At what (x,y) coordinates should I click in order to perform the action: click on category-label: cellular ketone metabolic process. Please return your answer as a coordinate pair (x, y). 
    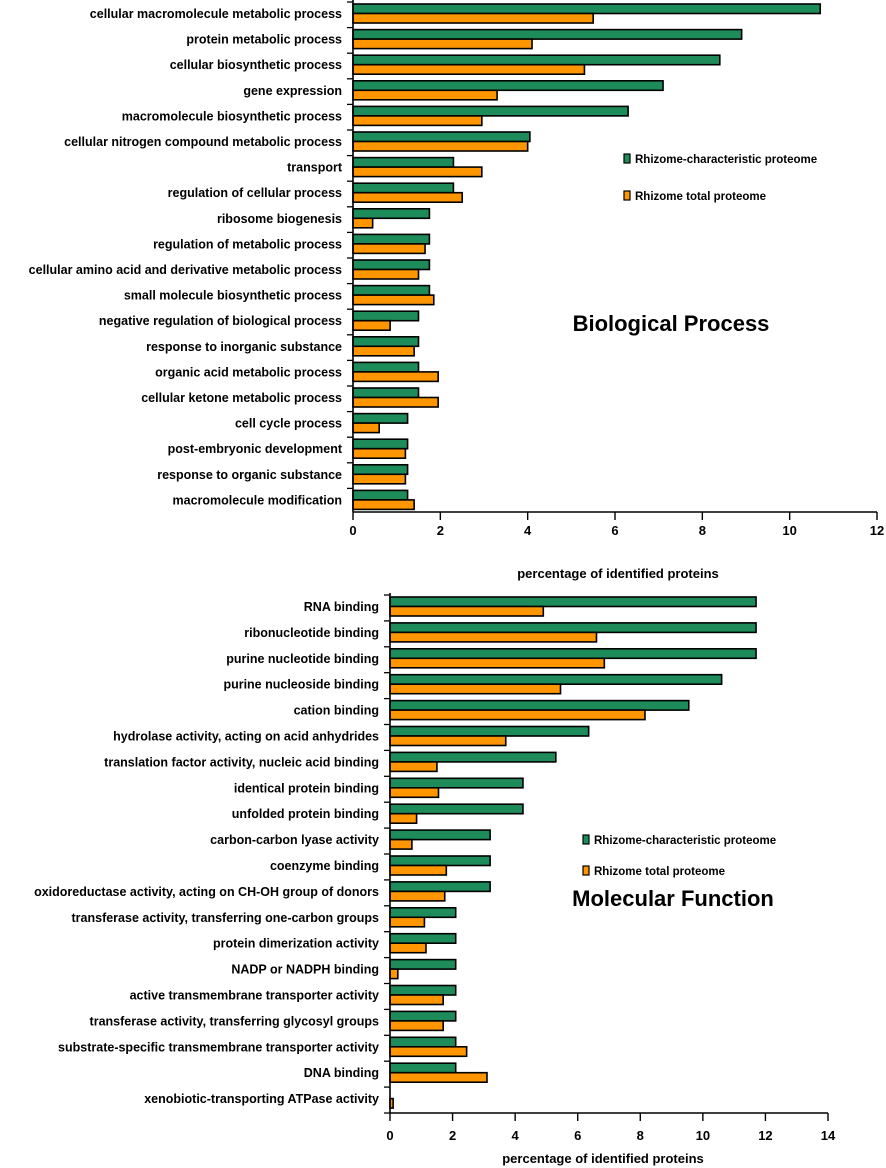
    Looking at the image, I should click on (241, 398).